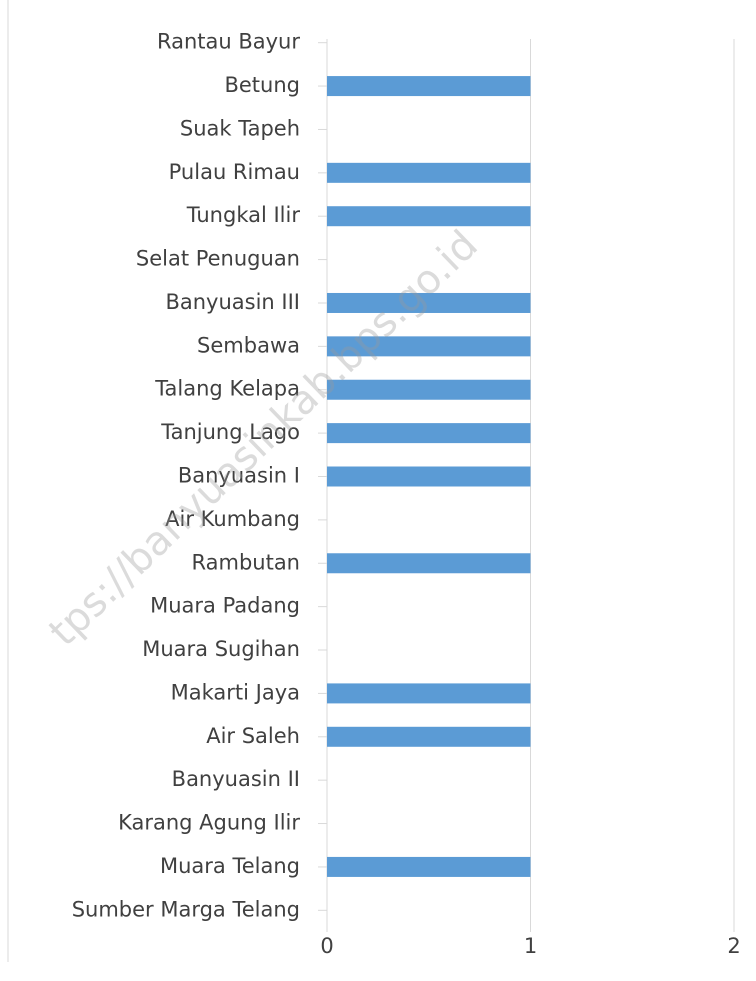 The height and width of the screenshot is (981, 756). What do you see at coordinates (232, 302) in the screenshot?
I see `y-tick-label: Banyuasin III` at bounding box center [232, 302].